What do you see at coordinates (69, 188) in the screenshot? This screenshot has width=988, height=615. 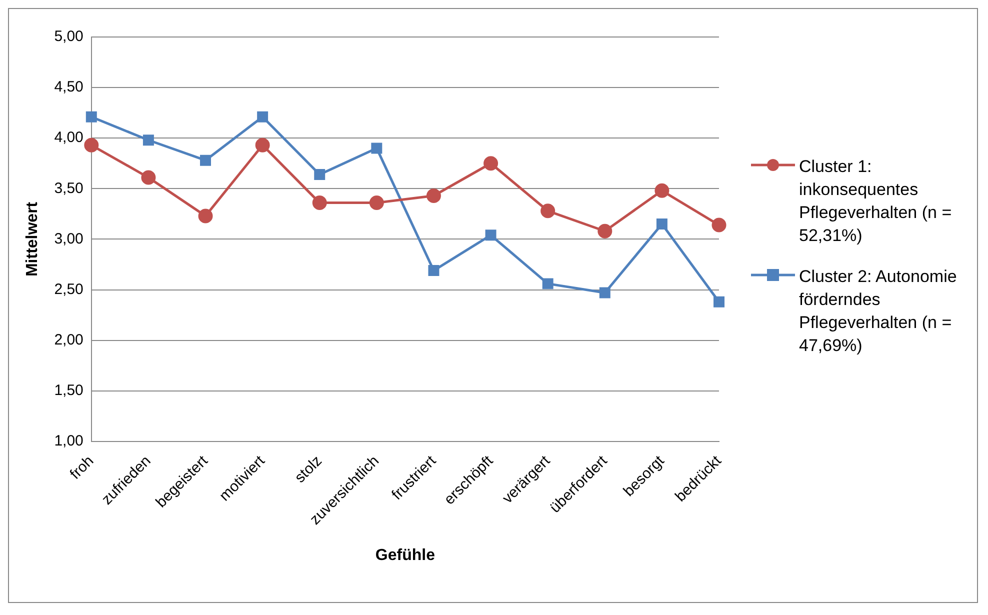 I see `y-tick-label: 3,50` at bounding box center [69, 188].